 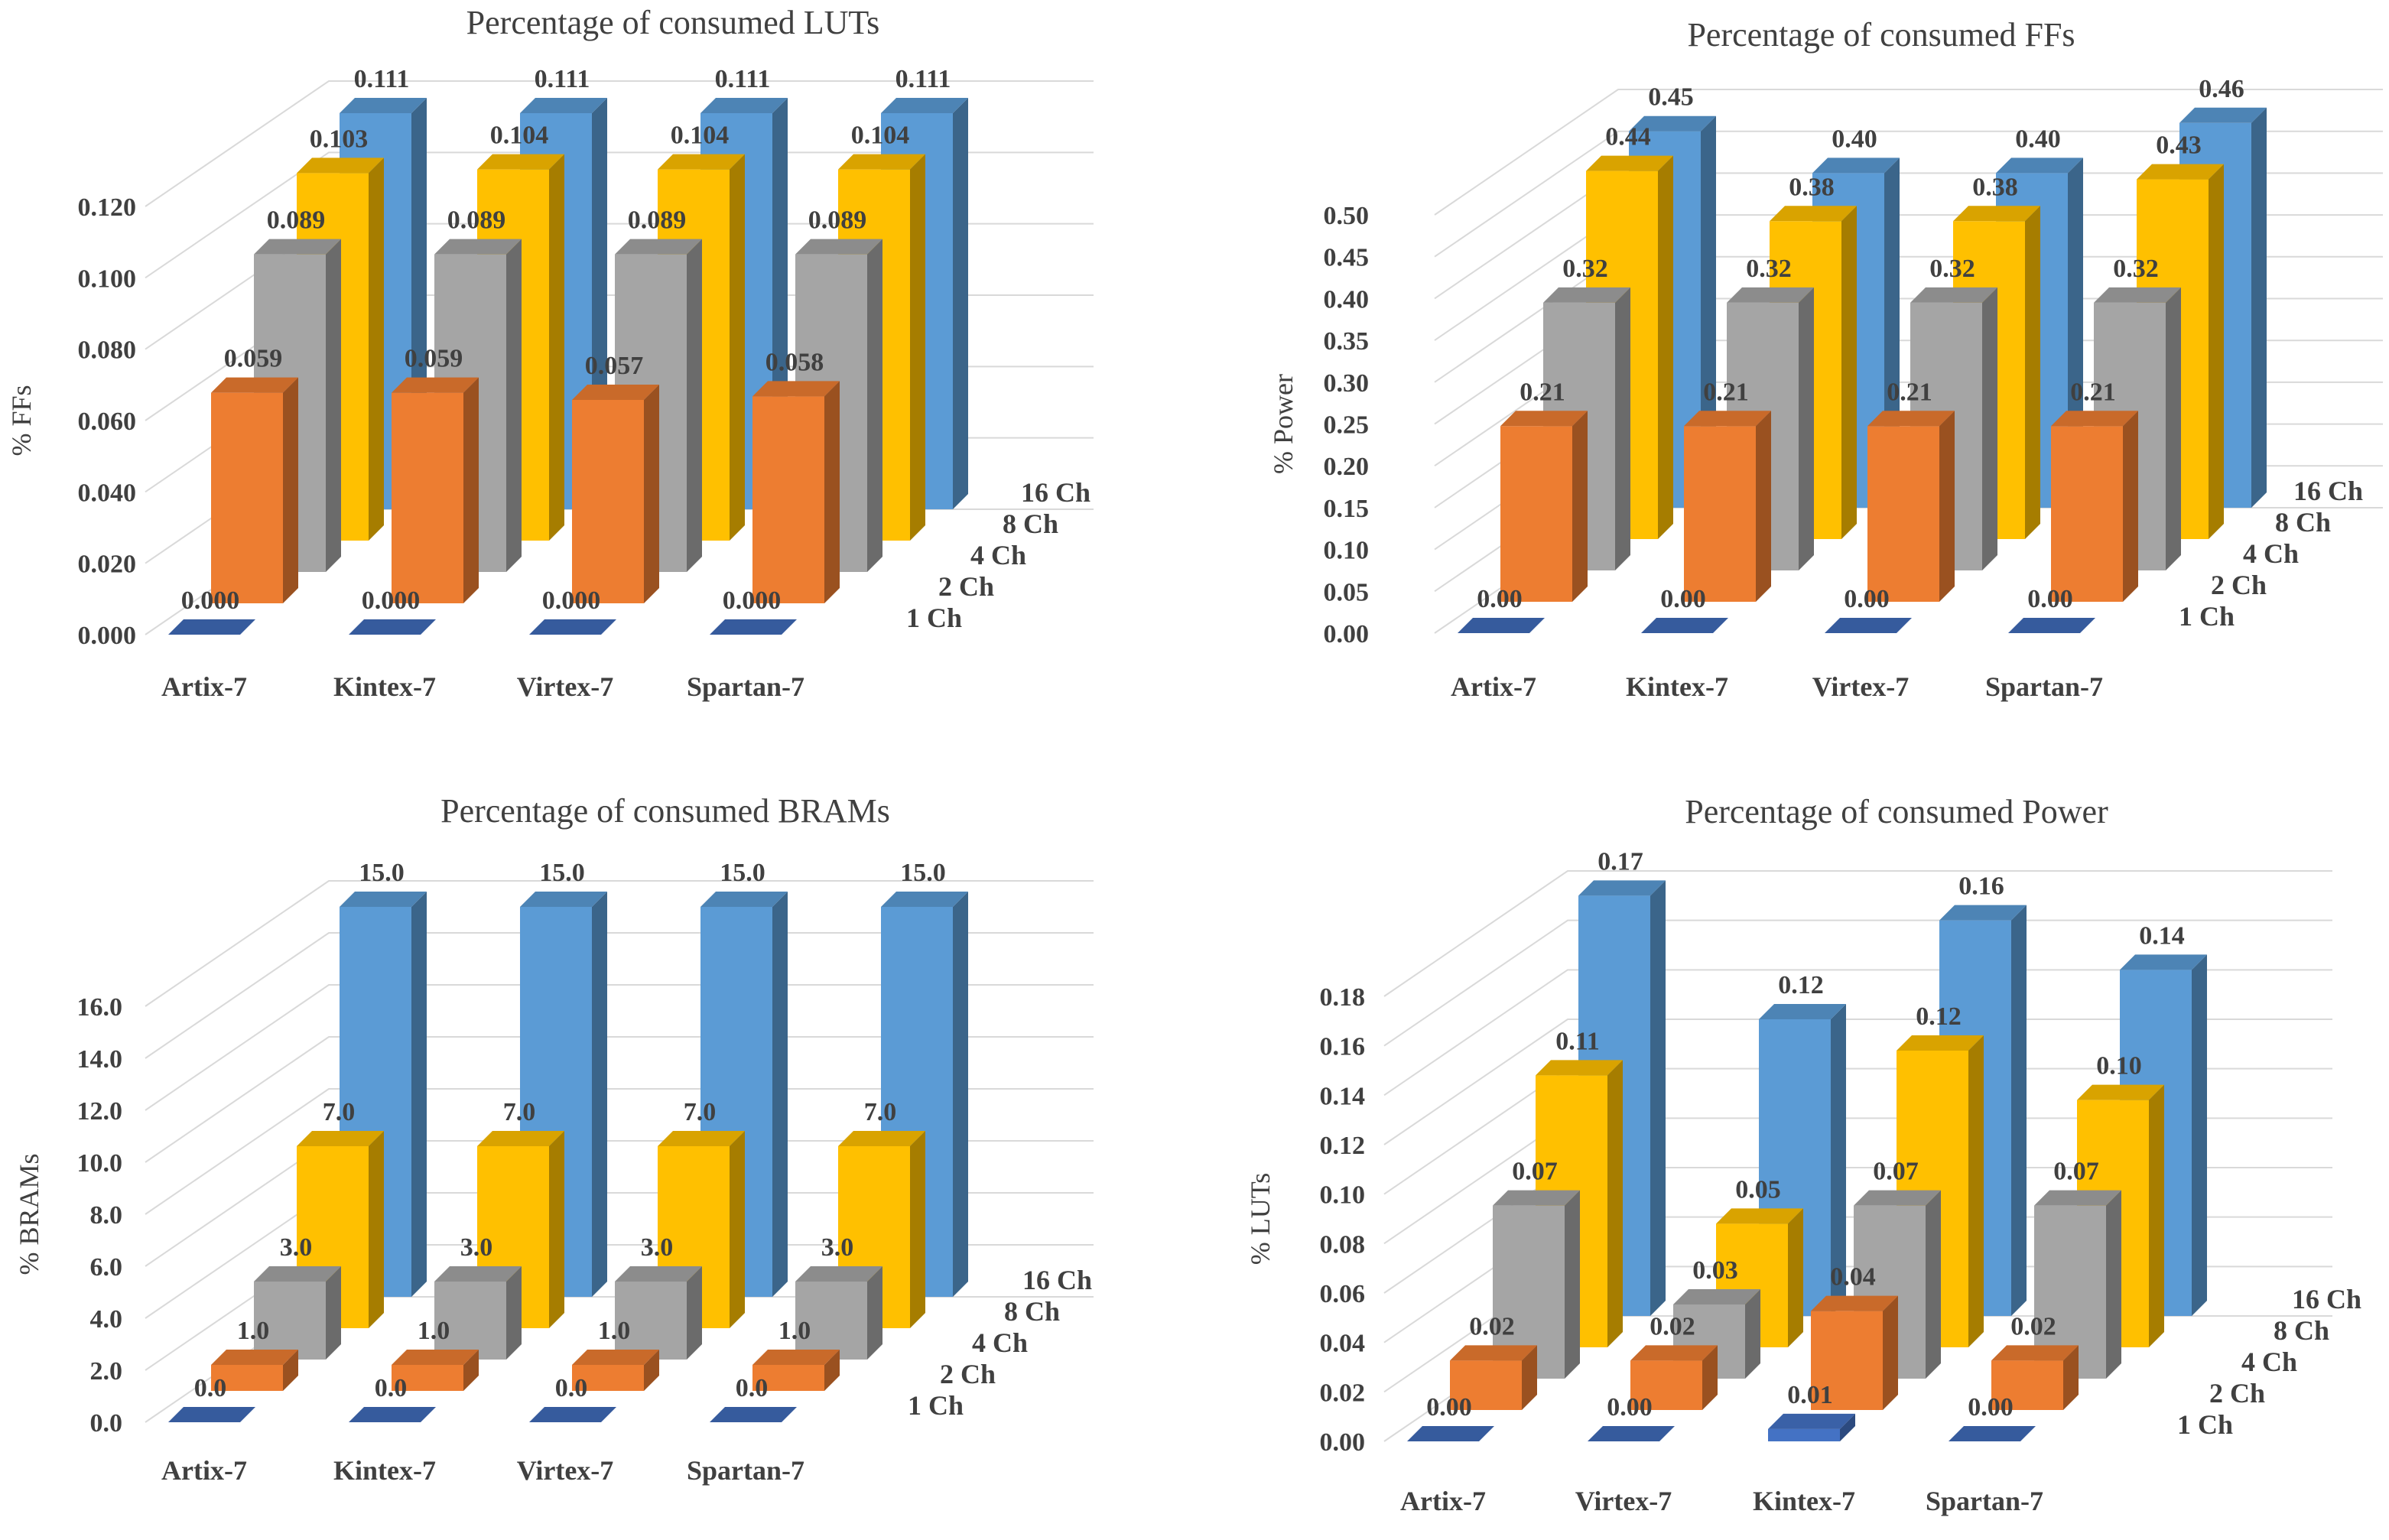 I want to click on y-tick-label: 0.020, so click(x=107, y=565).